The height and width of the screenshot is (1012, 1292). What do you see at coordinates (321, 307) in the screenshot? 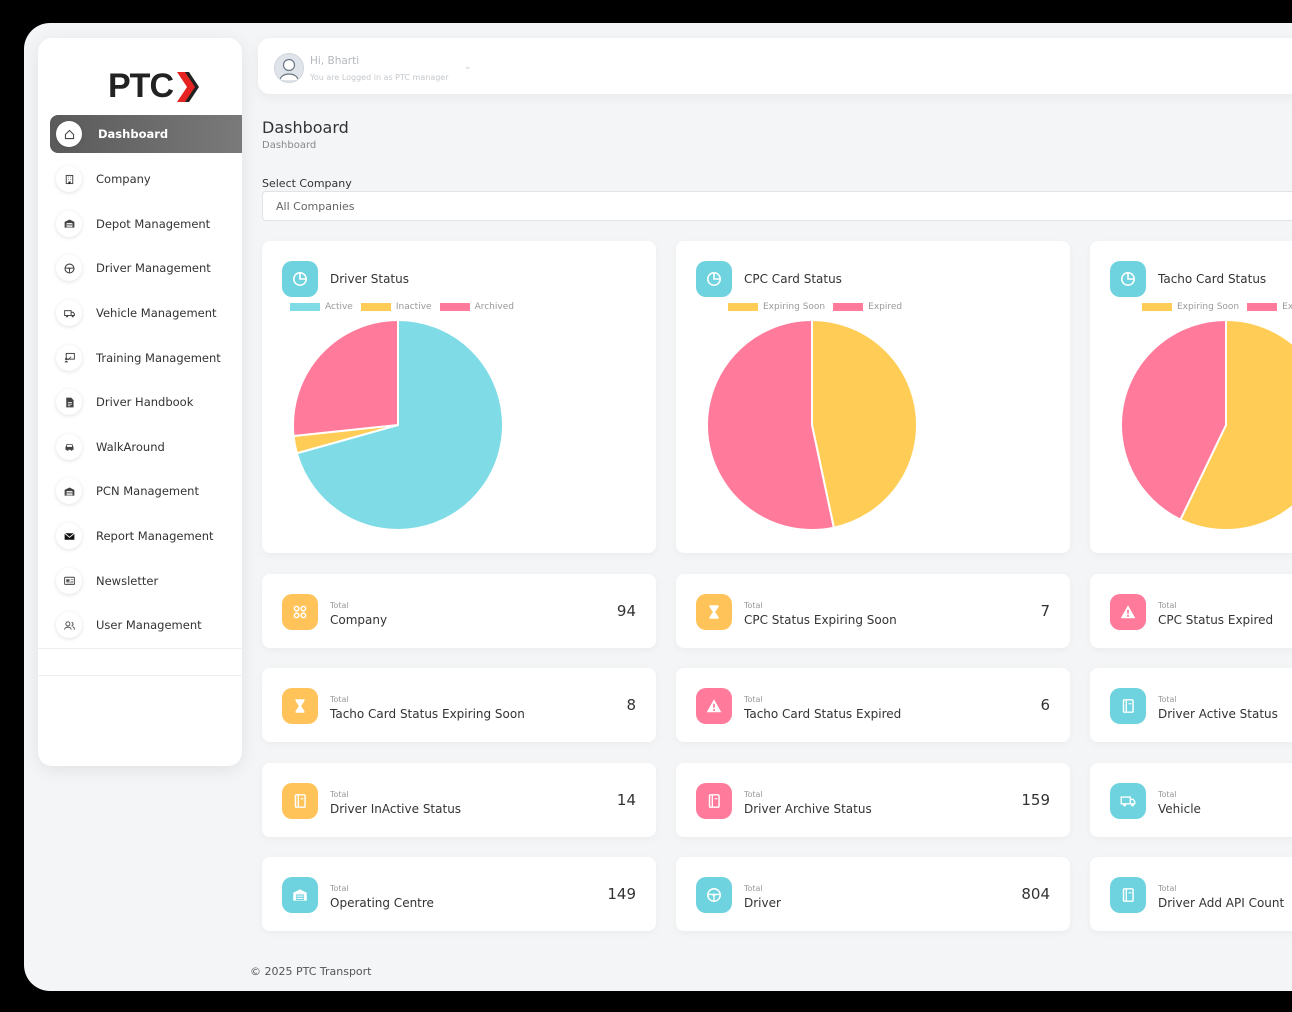
I see `legend-item: Active` at bounding box center [321, 307].